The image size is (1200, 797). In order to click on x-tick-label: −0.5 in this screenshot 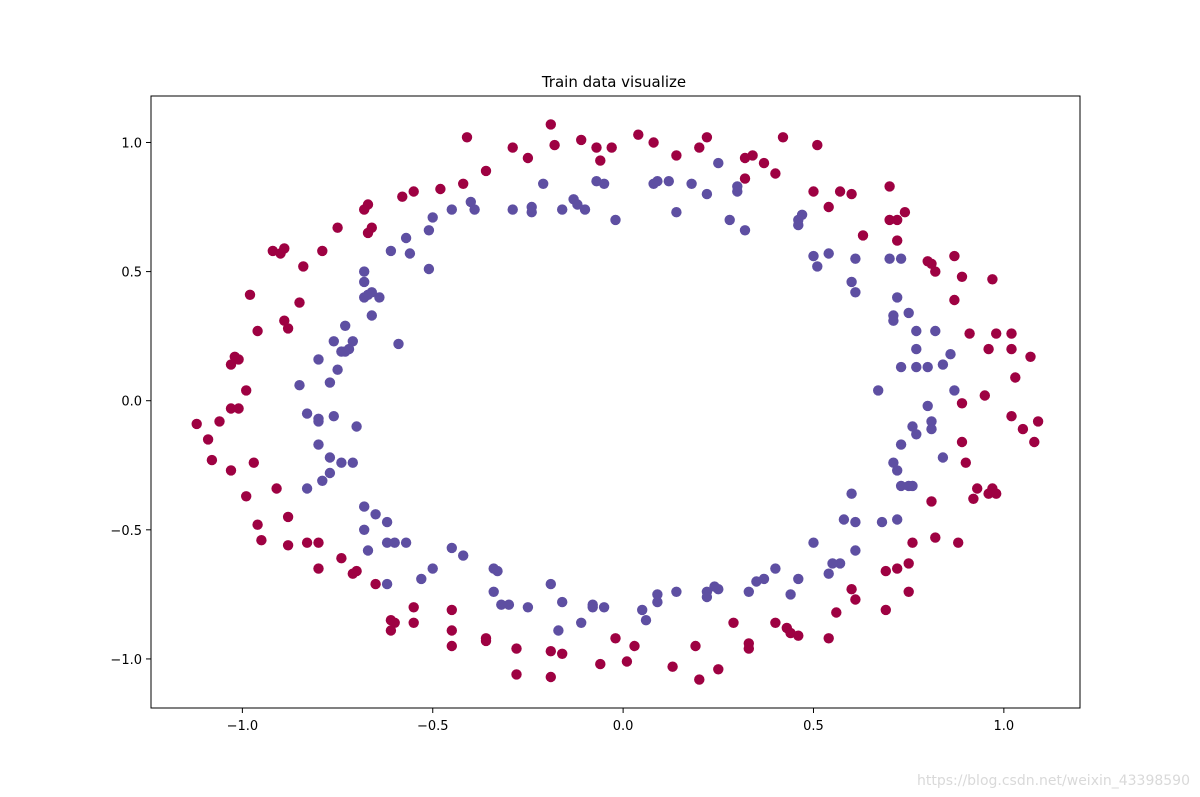, I will do `click(433, 726)`.